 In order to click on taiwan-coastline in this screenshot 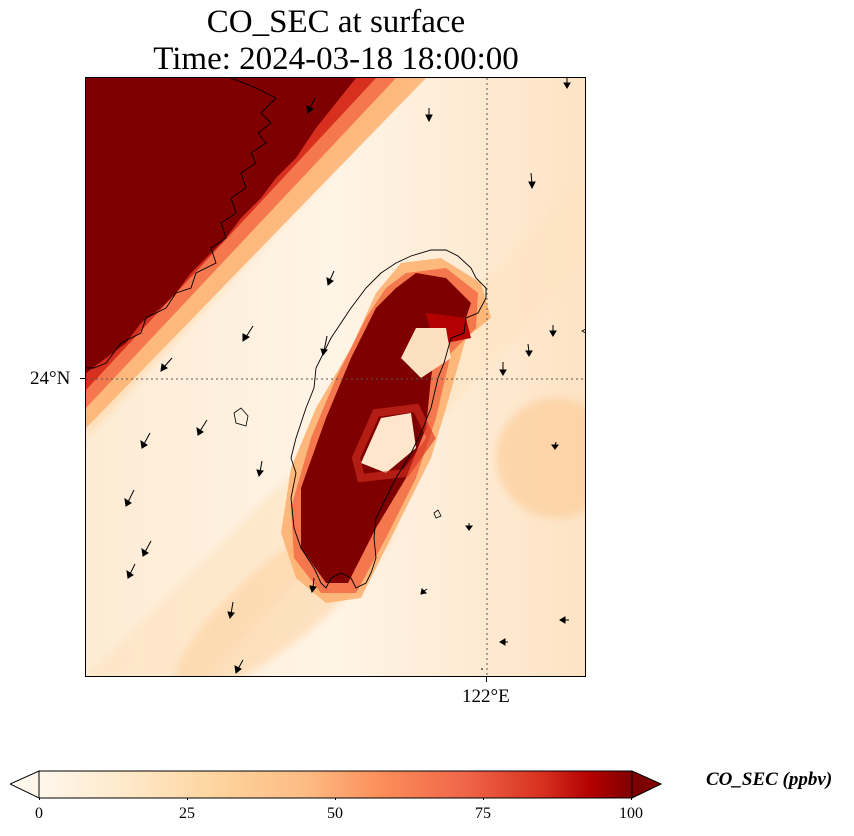, I will do `click(388, 419)`.